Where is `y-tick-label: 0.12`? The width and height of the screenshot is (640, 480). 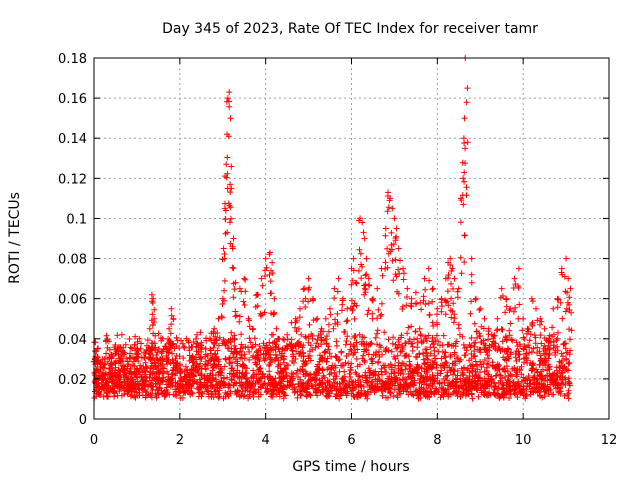
y-tick-label: 0.12 is located at coordinates (72, 179).